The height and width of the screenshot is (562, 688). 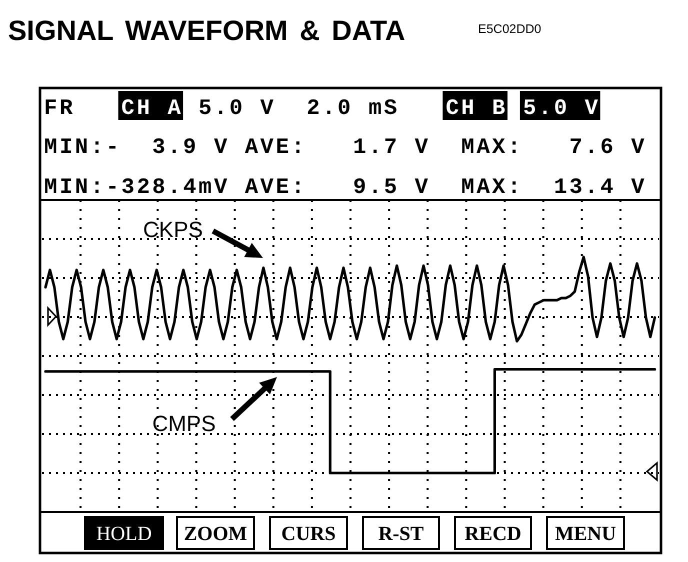 I want to click on text: 2.0 mS, so click(x=353, y=108).